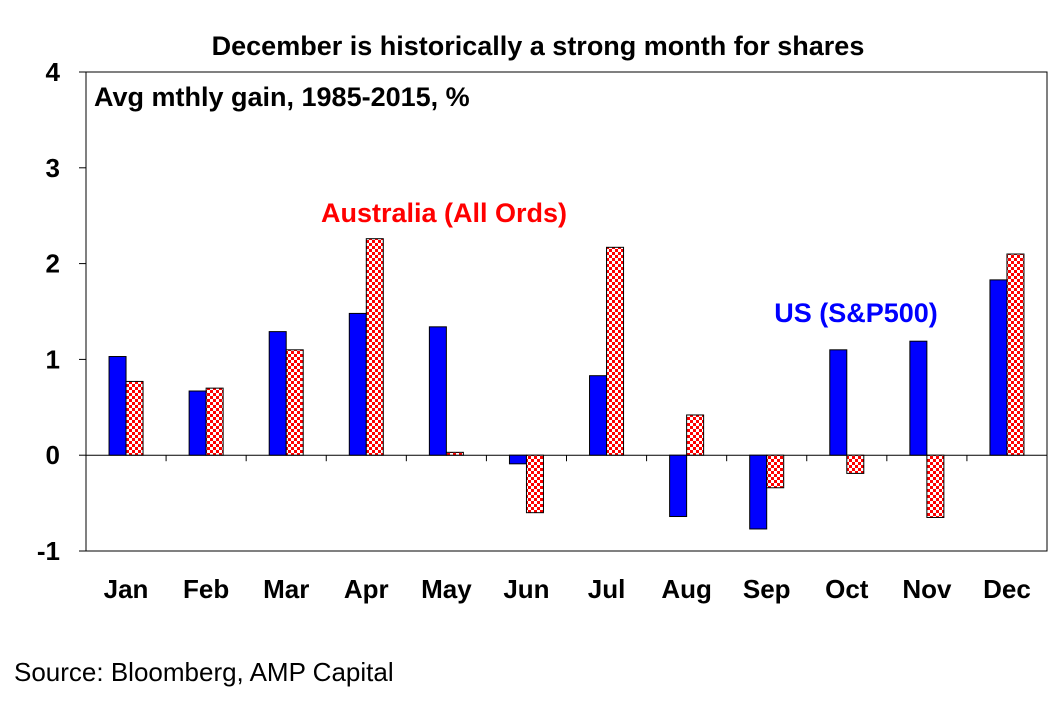  Describe the element at coordinates (134, 418) in the screenshot. I see `bar-australia-jan` at that location.